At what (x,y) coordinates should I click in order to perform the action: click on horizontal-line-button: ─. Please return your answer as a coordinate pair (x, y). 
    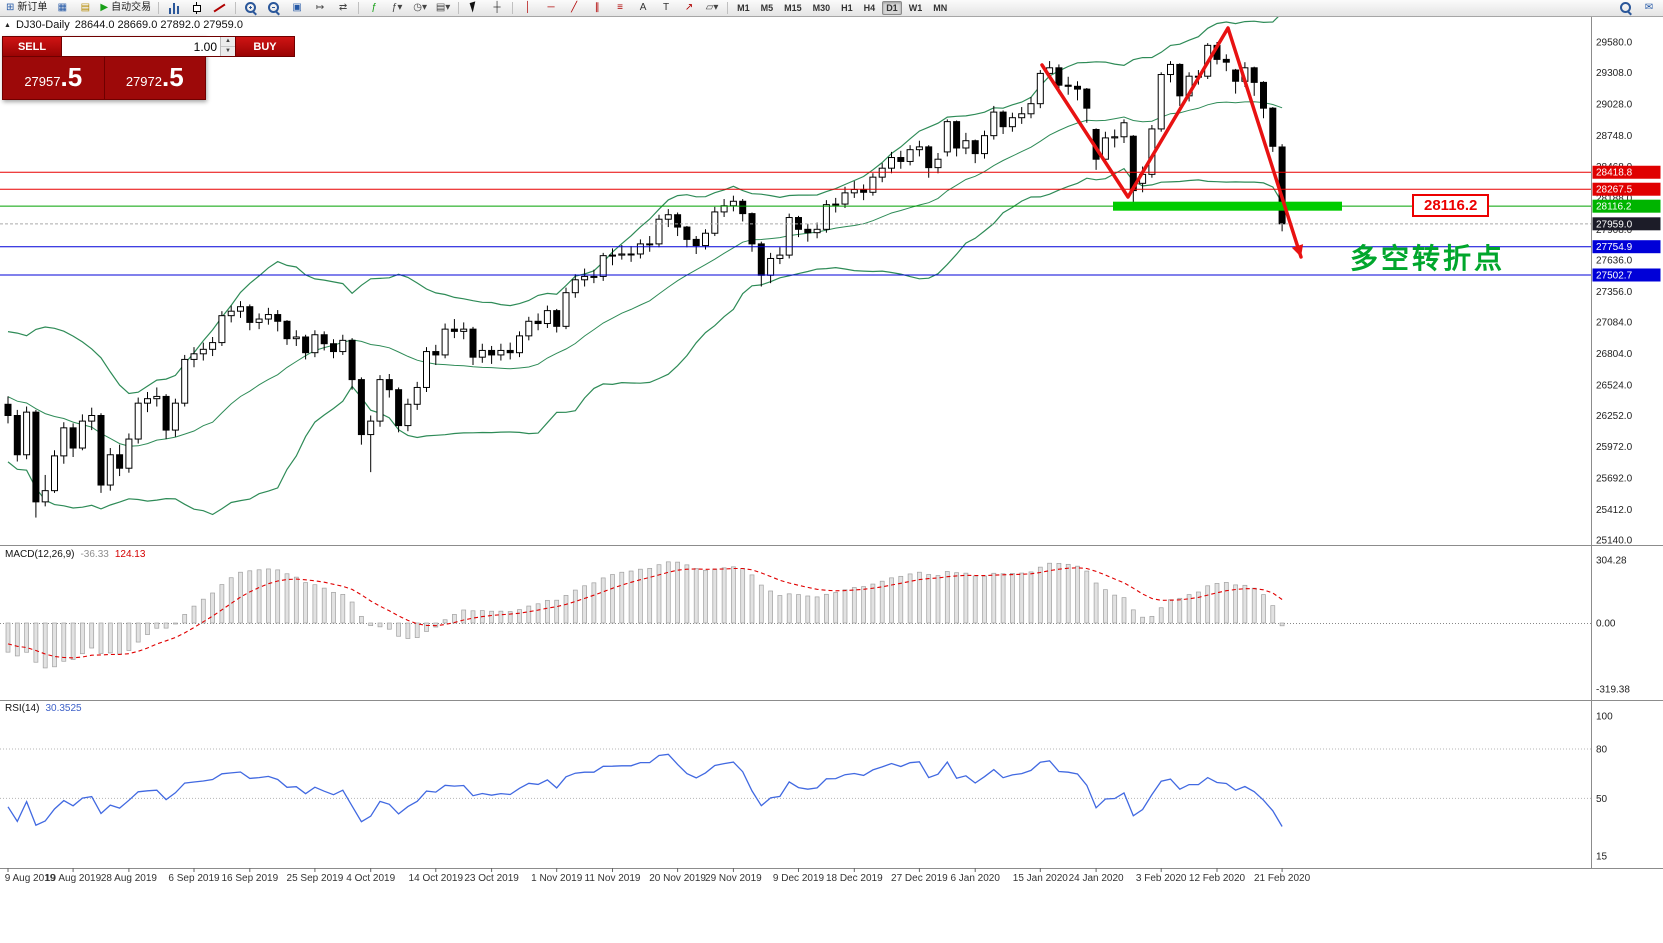
    Looking at the image, I should click on (551, 8).